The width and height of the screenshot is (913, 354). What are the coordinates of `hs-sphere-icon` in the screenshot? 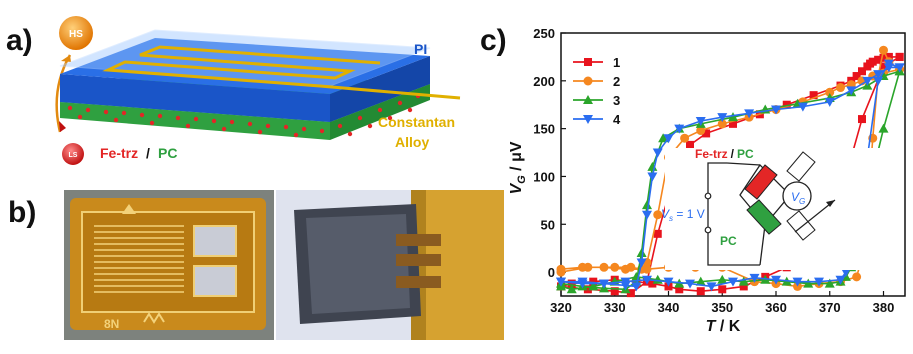 It's located at (76, 33).